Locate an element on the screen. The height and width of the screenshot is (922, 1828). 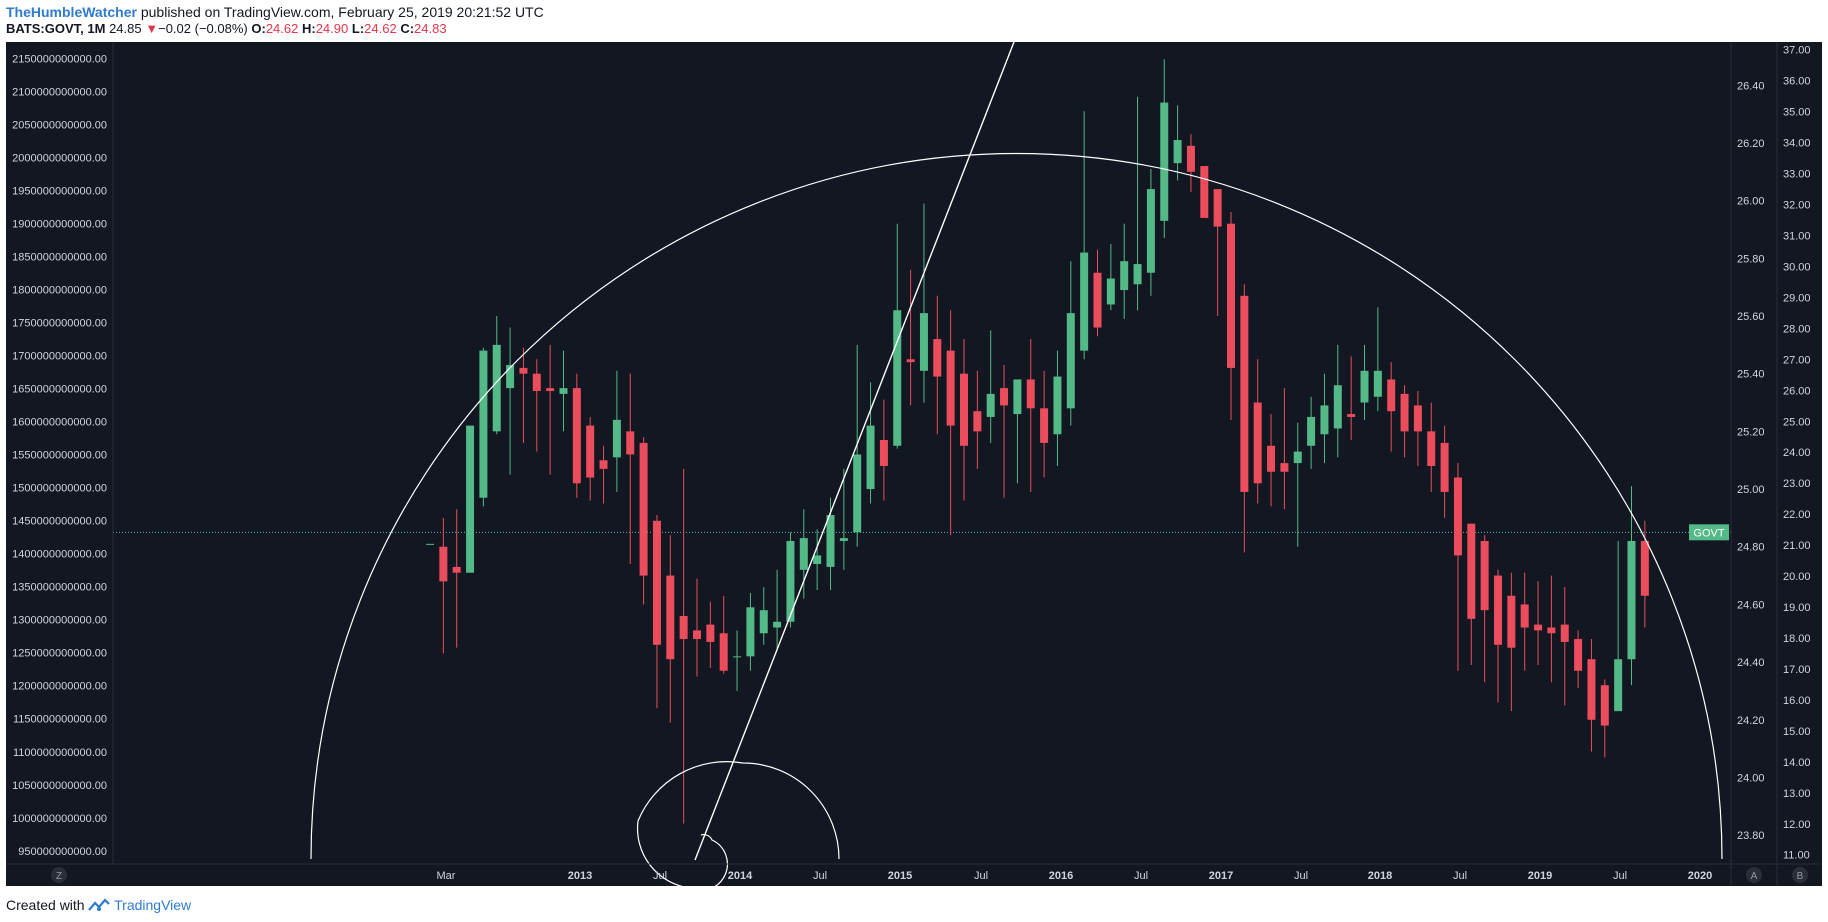
secondary-axis-tick-label: 21.00 is located at coordinates (1797, 546).